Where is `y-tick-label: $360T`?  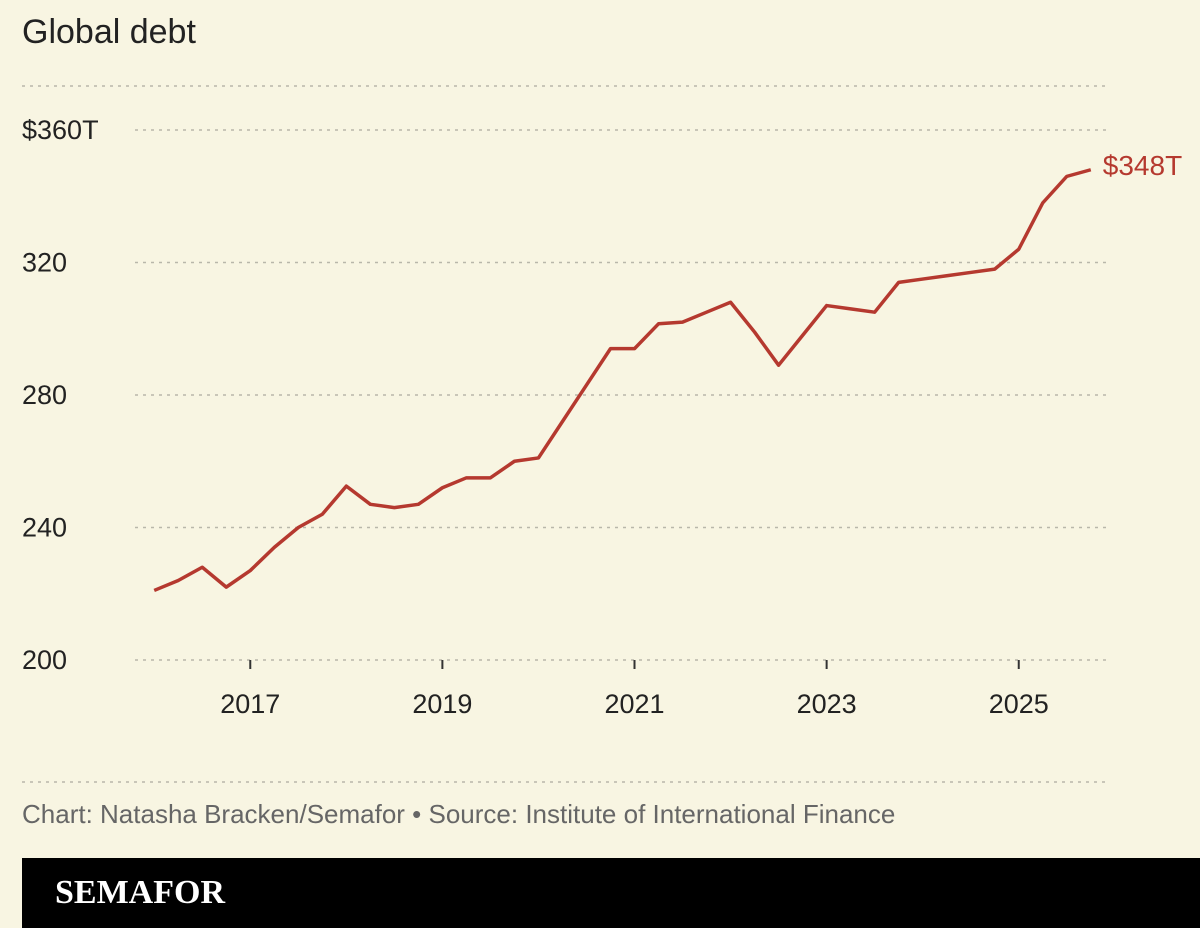
y-tick-label: $360T is located at coordinates (60, 130).